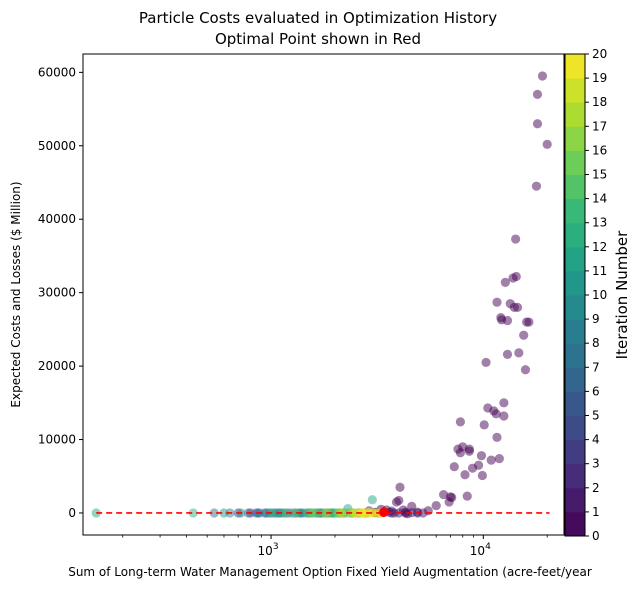 This screenshot has height=590, width=644. I want to click on y-tick-label: 0, so click(72, 513).